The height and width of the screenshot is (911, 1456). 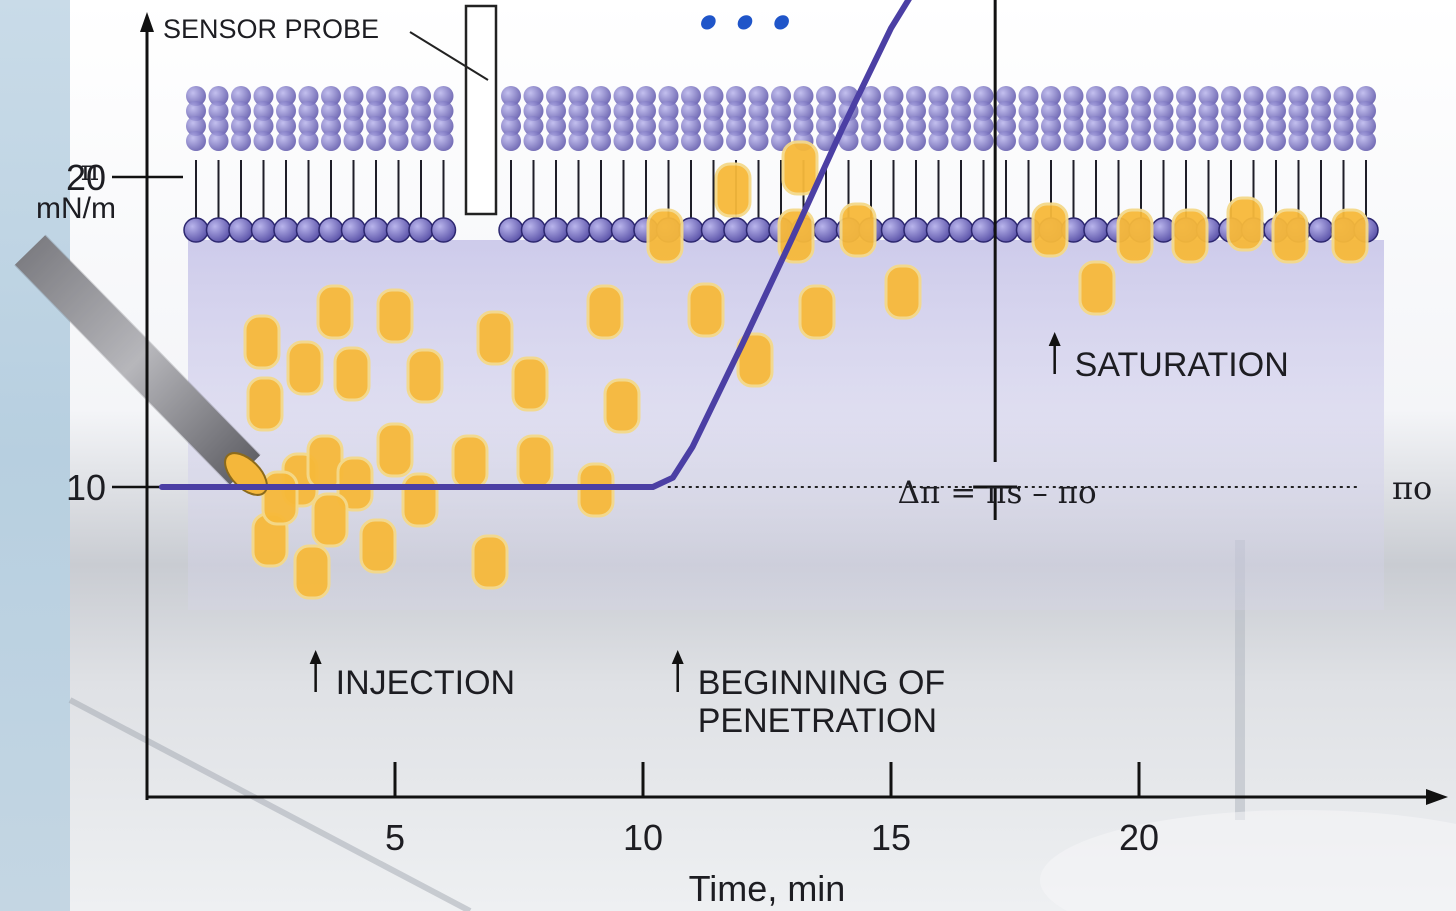 I want to click on annotation-label-line2: PENETRATION, so click(x=817, y=721).